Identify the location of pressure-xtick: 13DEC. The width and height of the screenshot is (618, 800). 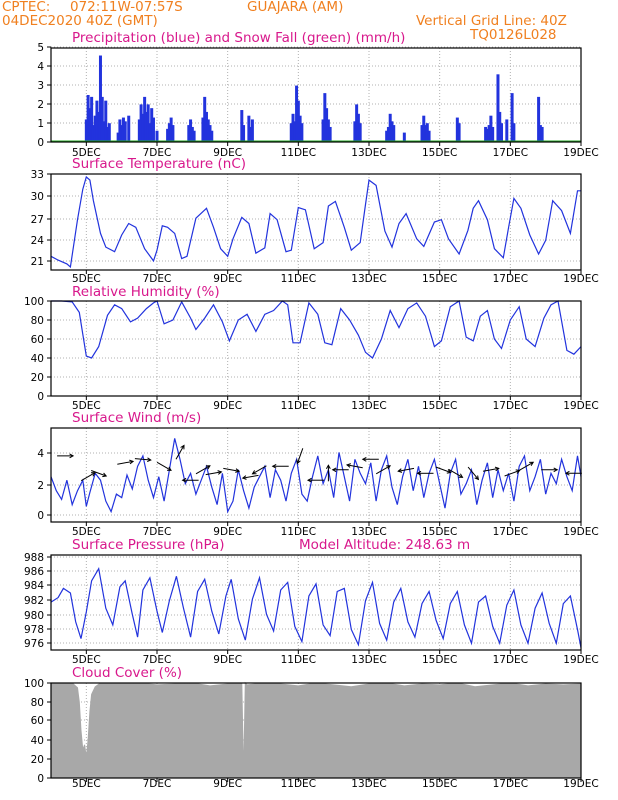
(368, 660).